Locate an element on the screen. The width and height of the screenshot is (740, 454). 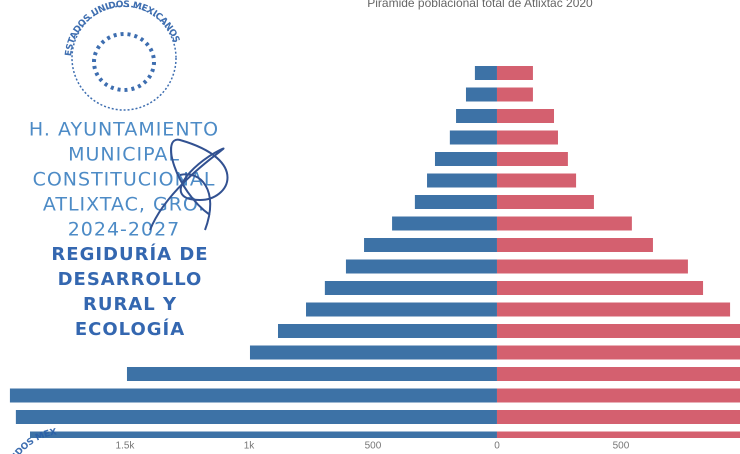
stamp-office: RURAL Y is located at coordinates (130, 304).